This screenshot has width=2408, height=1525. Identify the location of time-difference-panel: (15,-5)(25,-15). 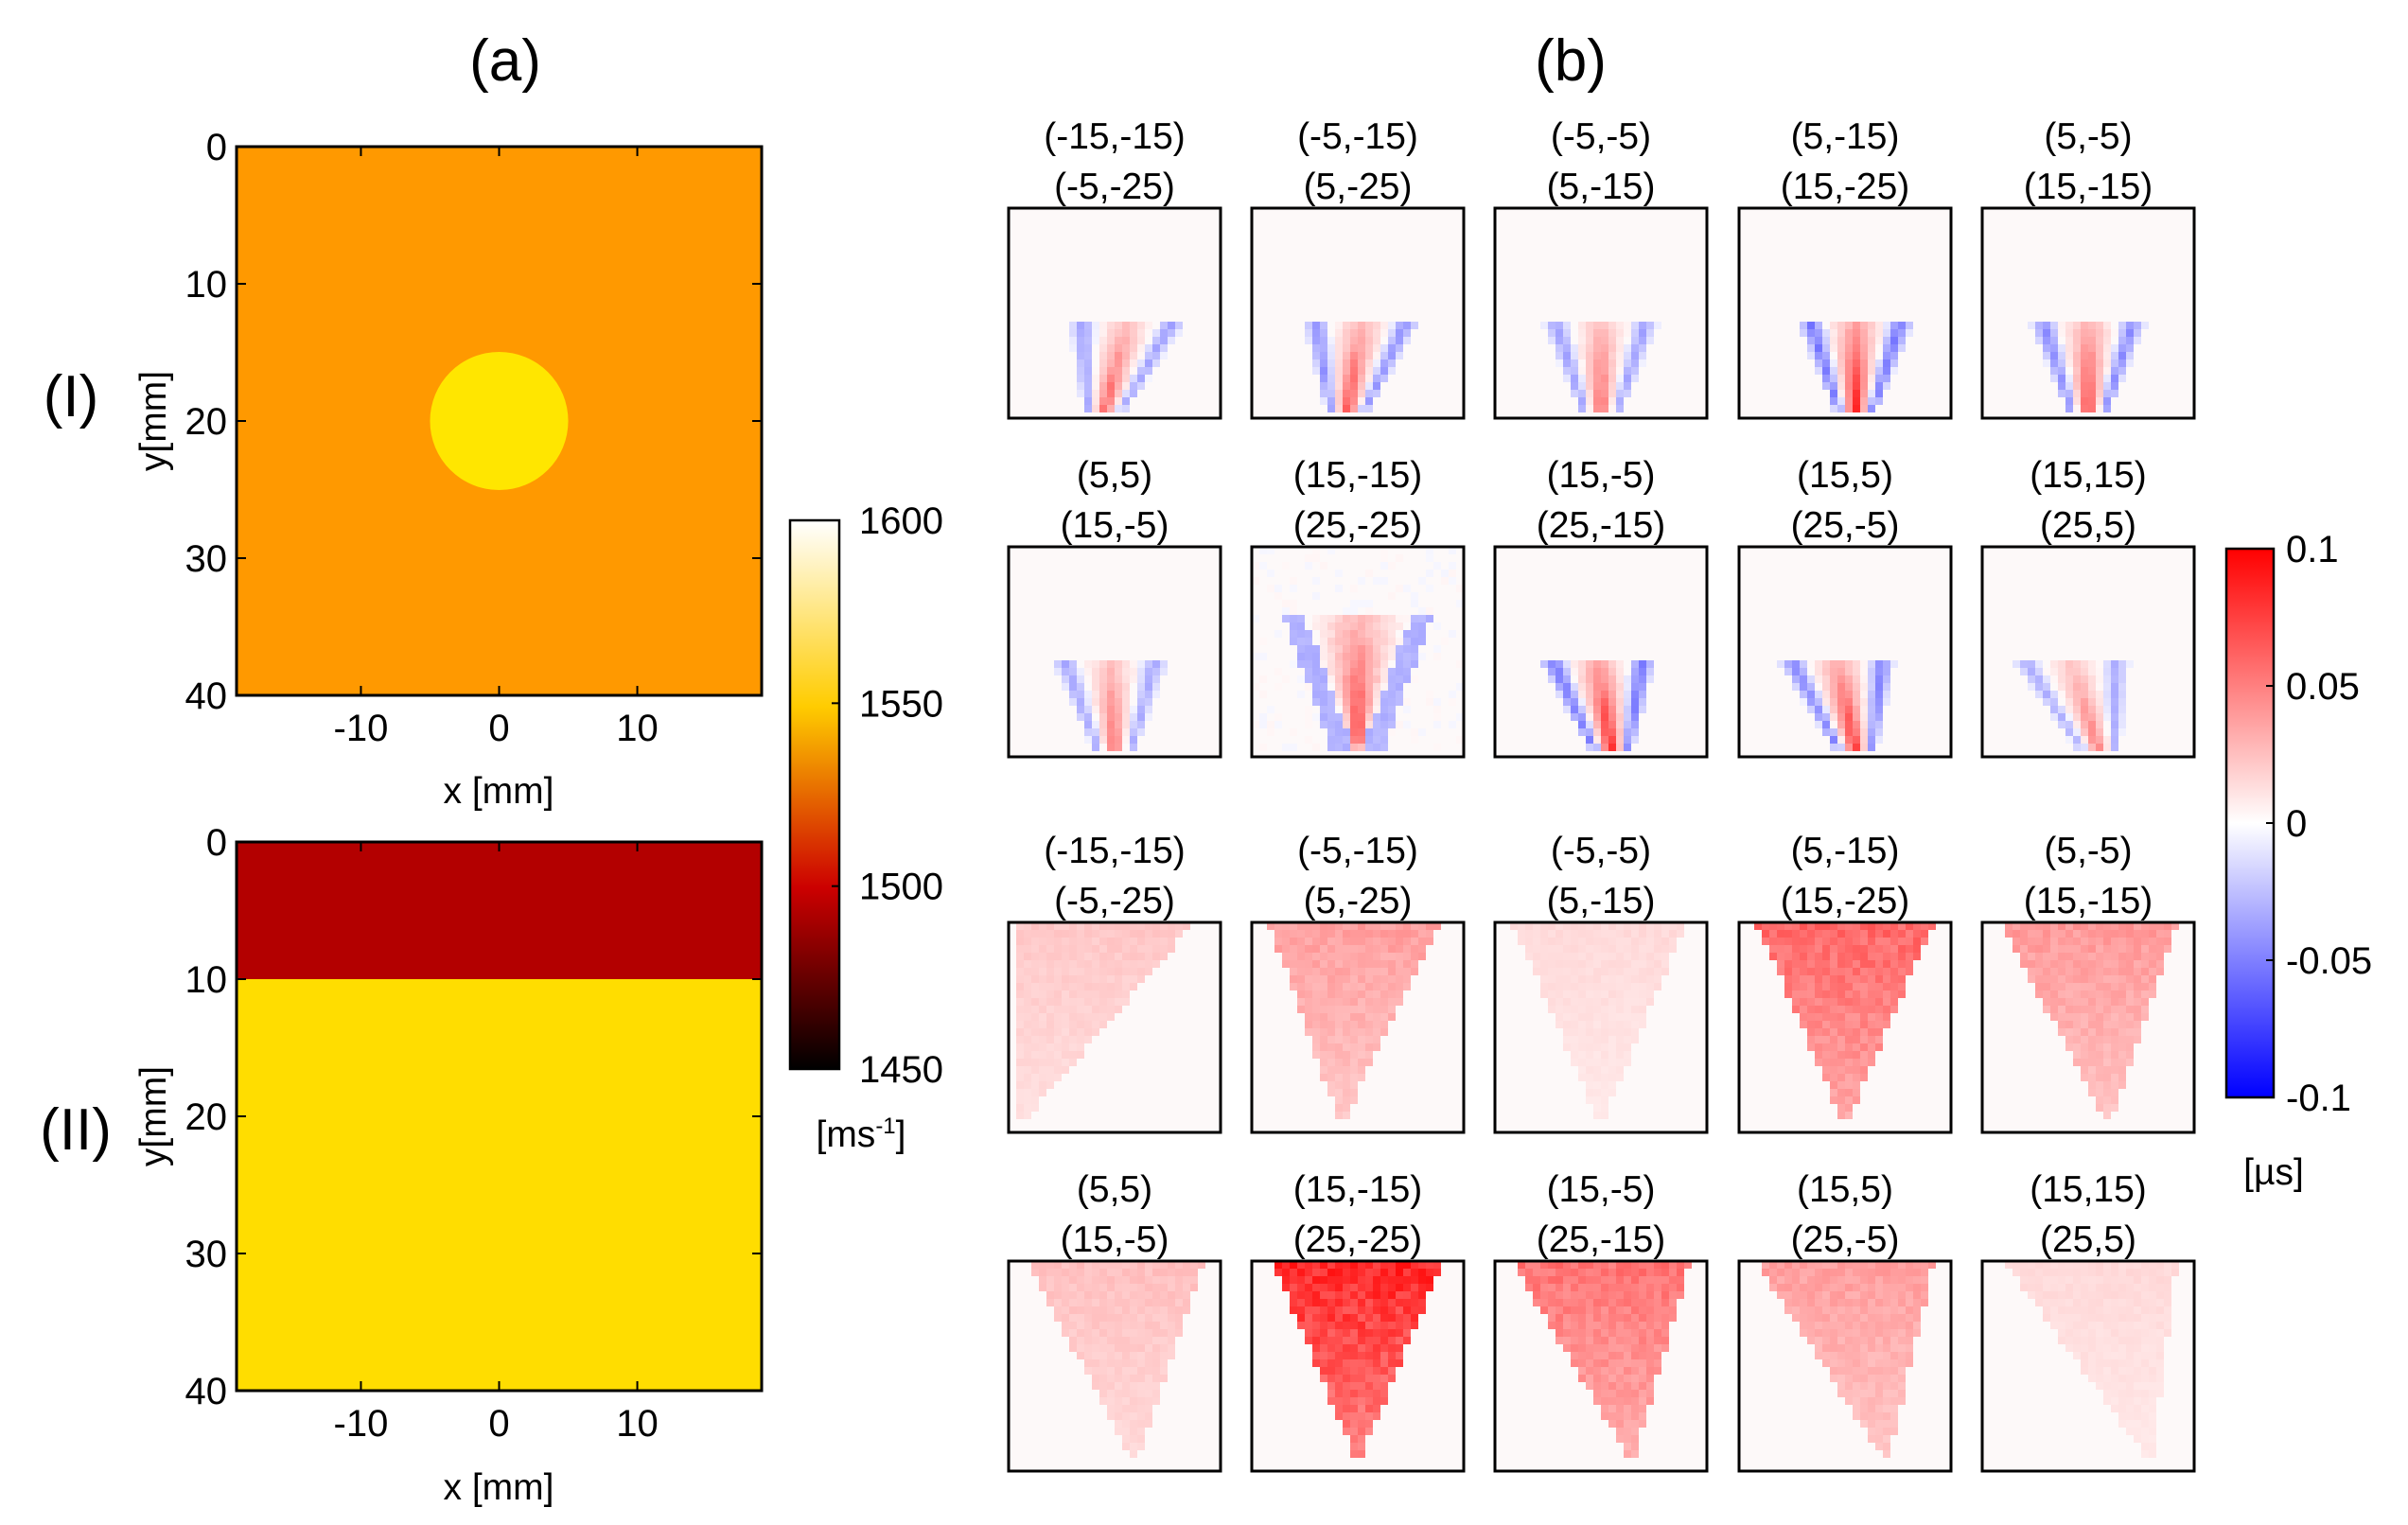
(1601, 607).